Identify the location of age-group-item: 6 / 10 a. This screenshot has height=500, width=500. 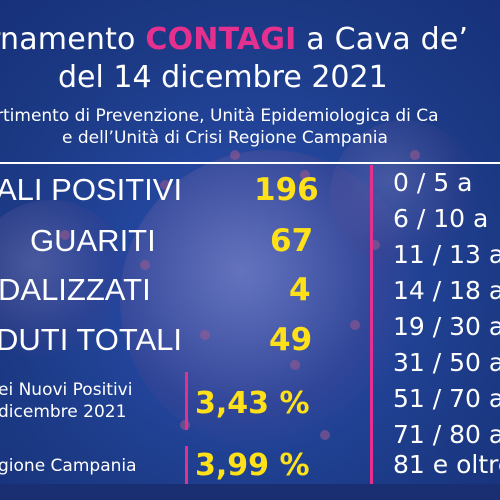
(441, 218).